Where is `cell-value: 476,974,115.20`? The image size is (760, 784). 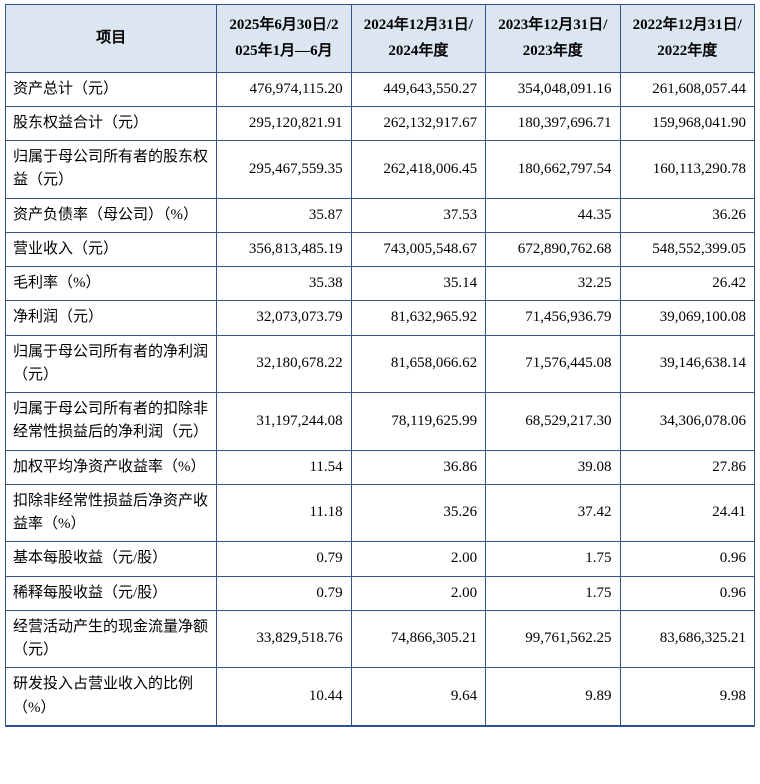 cell-value: 476,974,115.20 is located at coordinates (284, 89).